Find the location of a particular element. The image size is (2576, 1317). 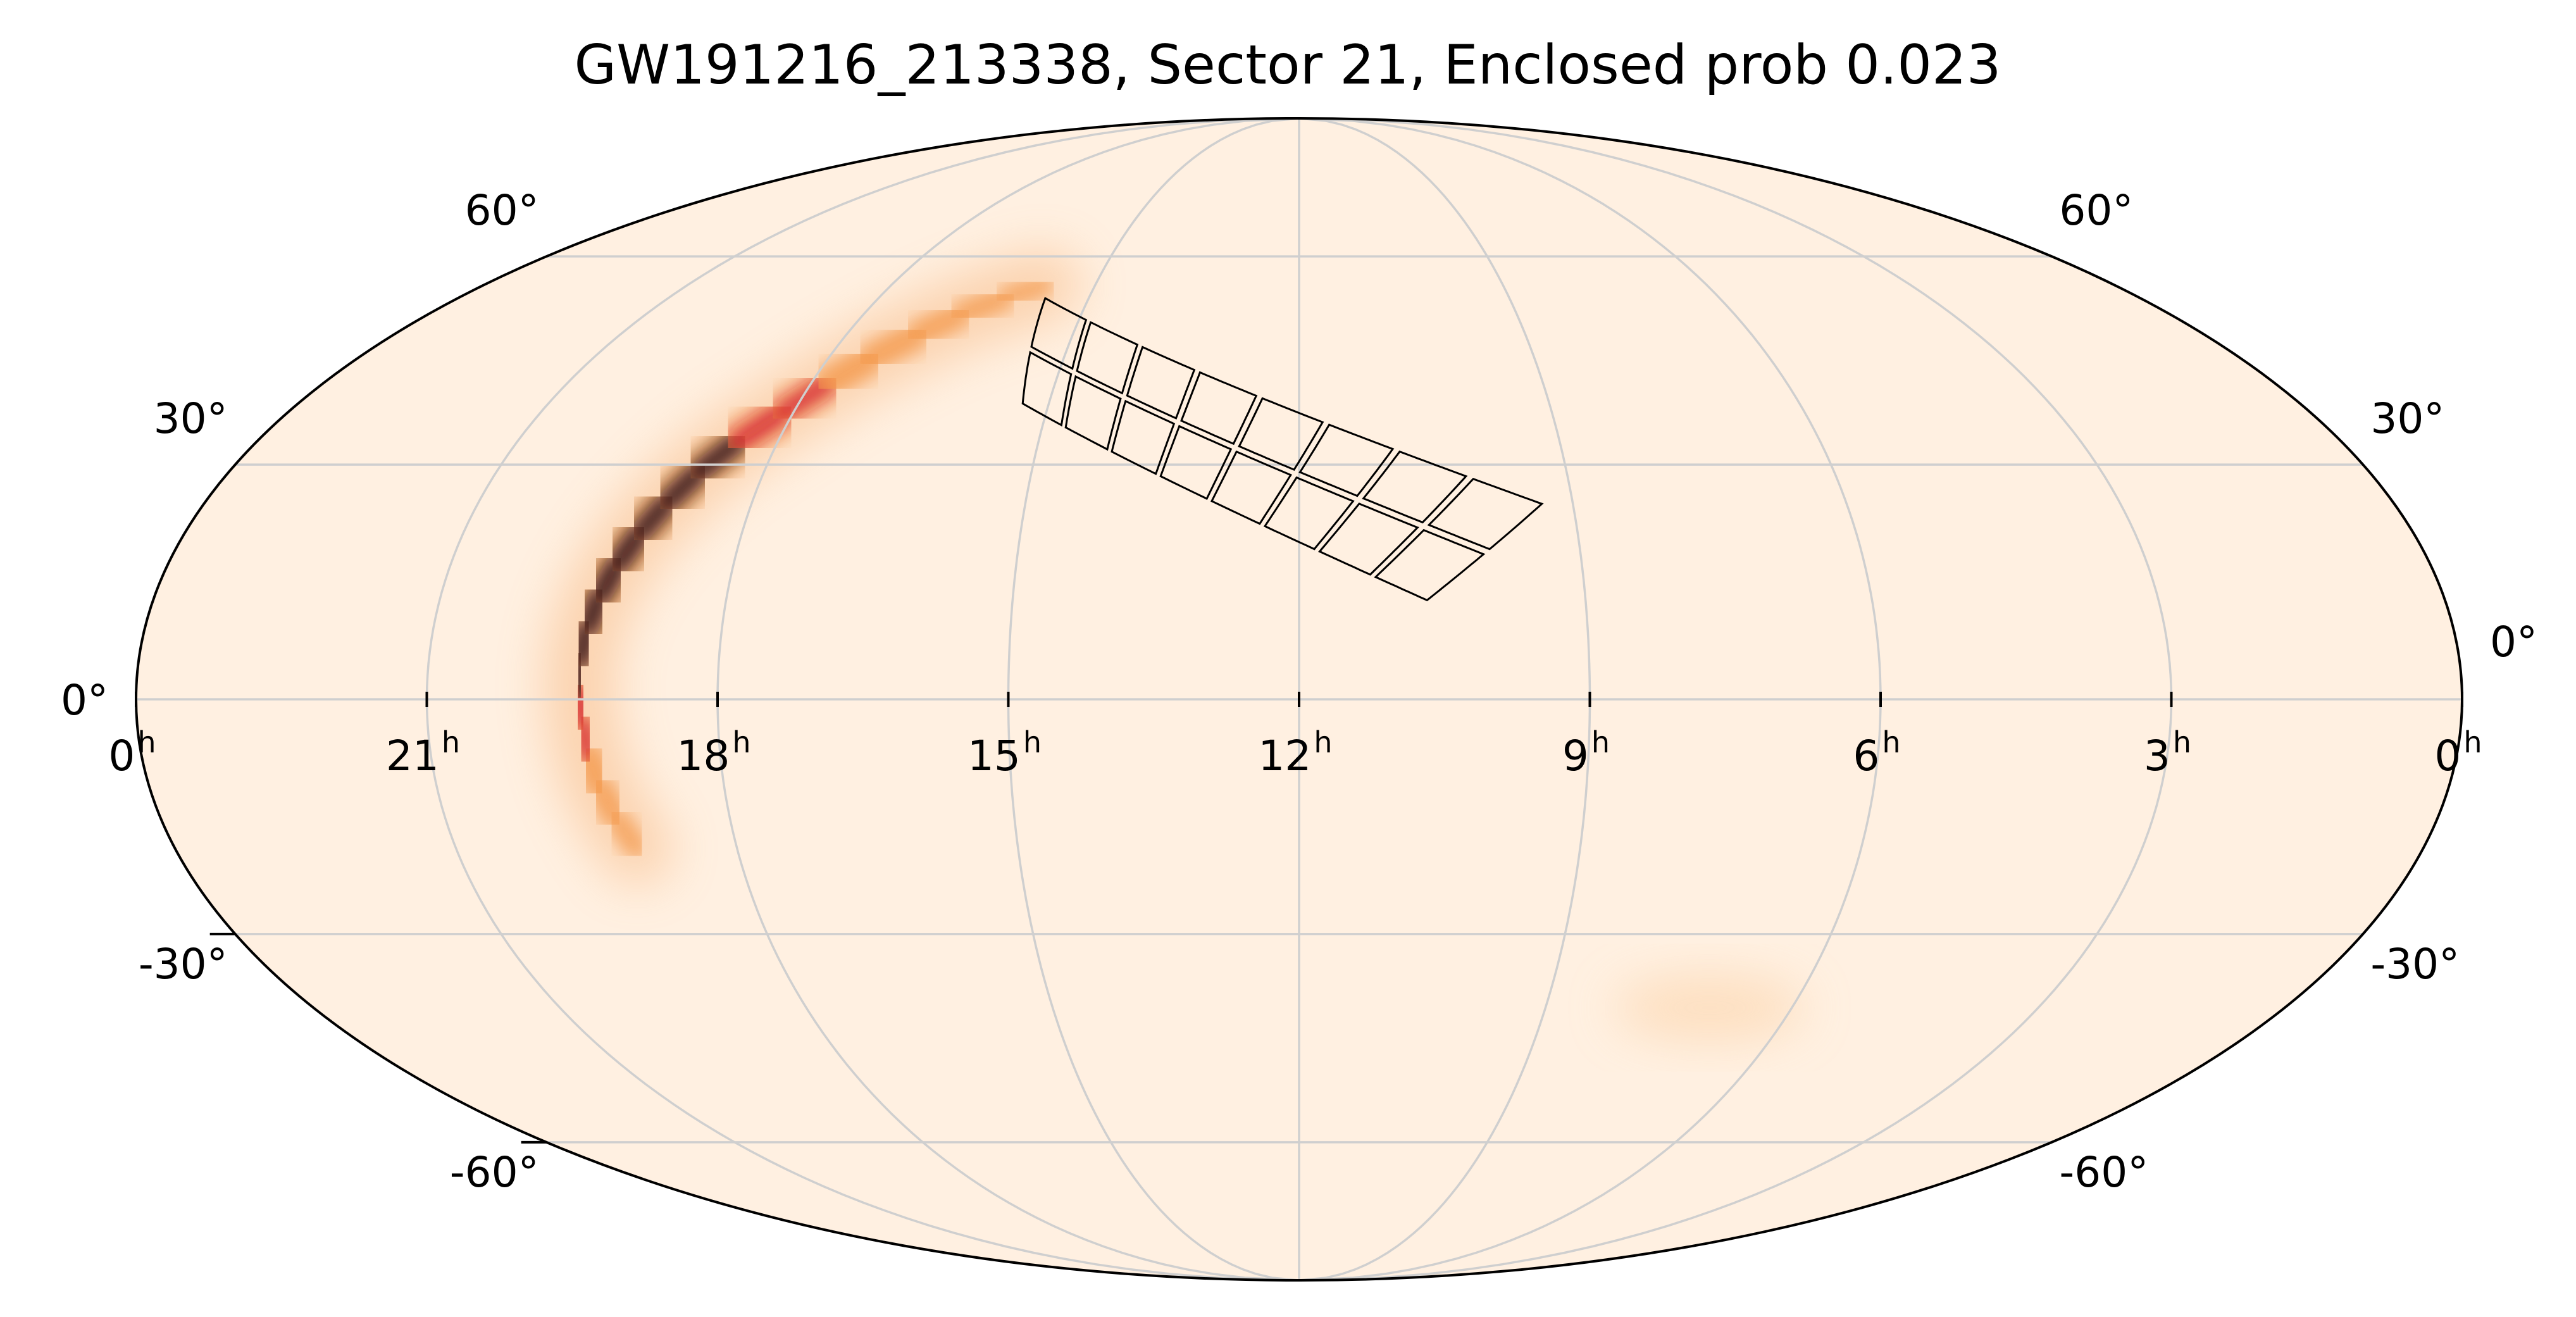

dec-tick-label-right: 0° is located at coordinates (2513, 642).